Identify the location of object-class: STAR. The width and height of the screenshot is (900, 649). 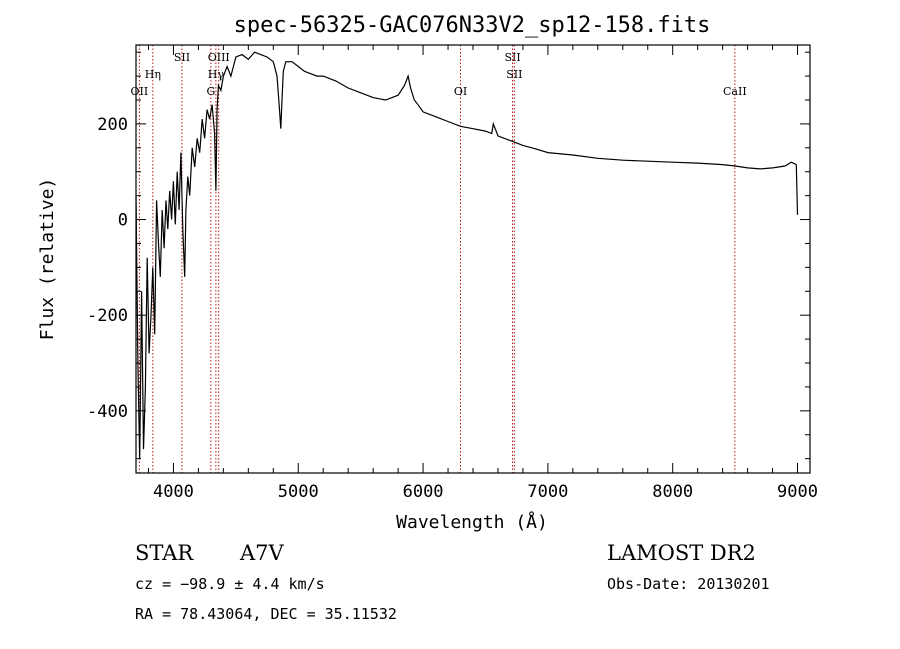
(164, 553).